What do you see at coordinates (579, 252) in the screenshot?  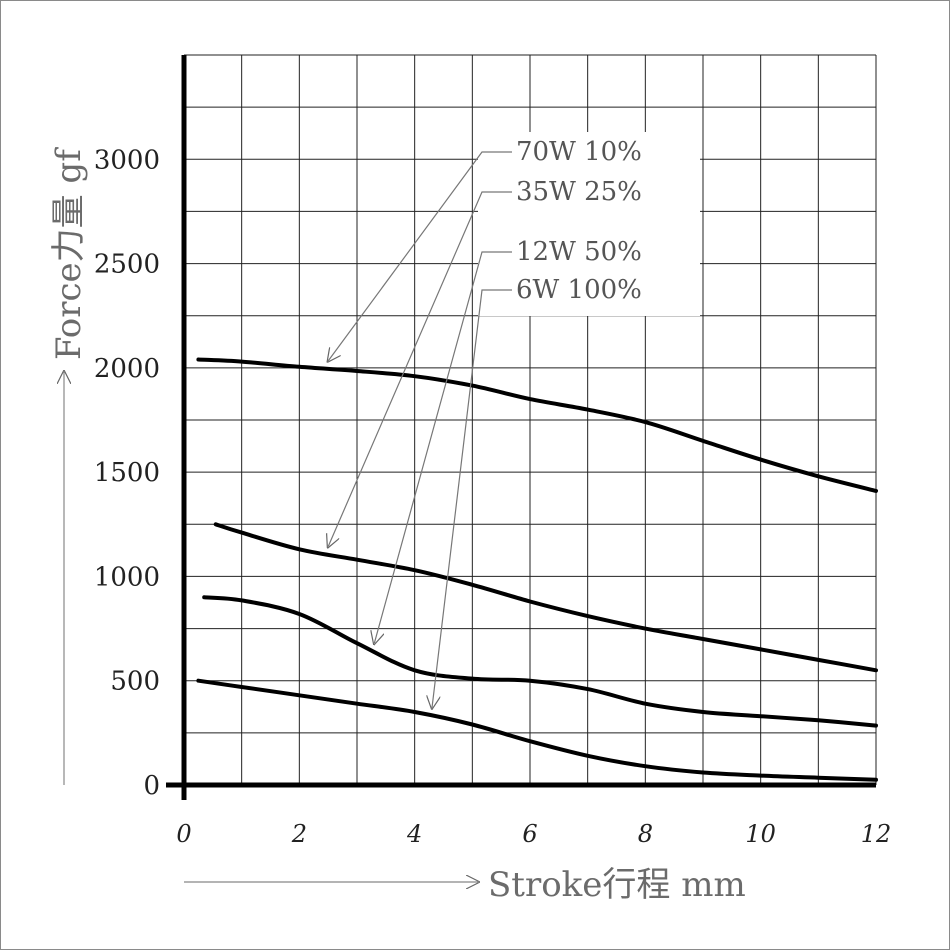 I see `legend-label-3: 12W 50%` at bounding box center [579, 252].